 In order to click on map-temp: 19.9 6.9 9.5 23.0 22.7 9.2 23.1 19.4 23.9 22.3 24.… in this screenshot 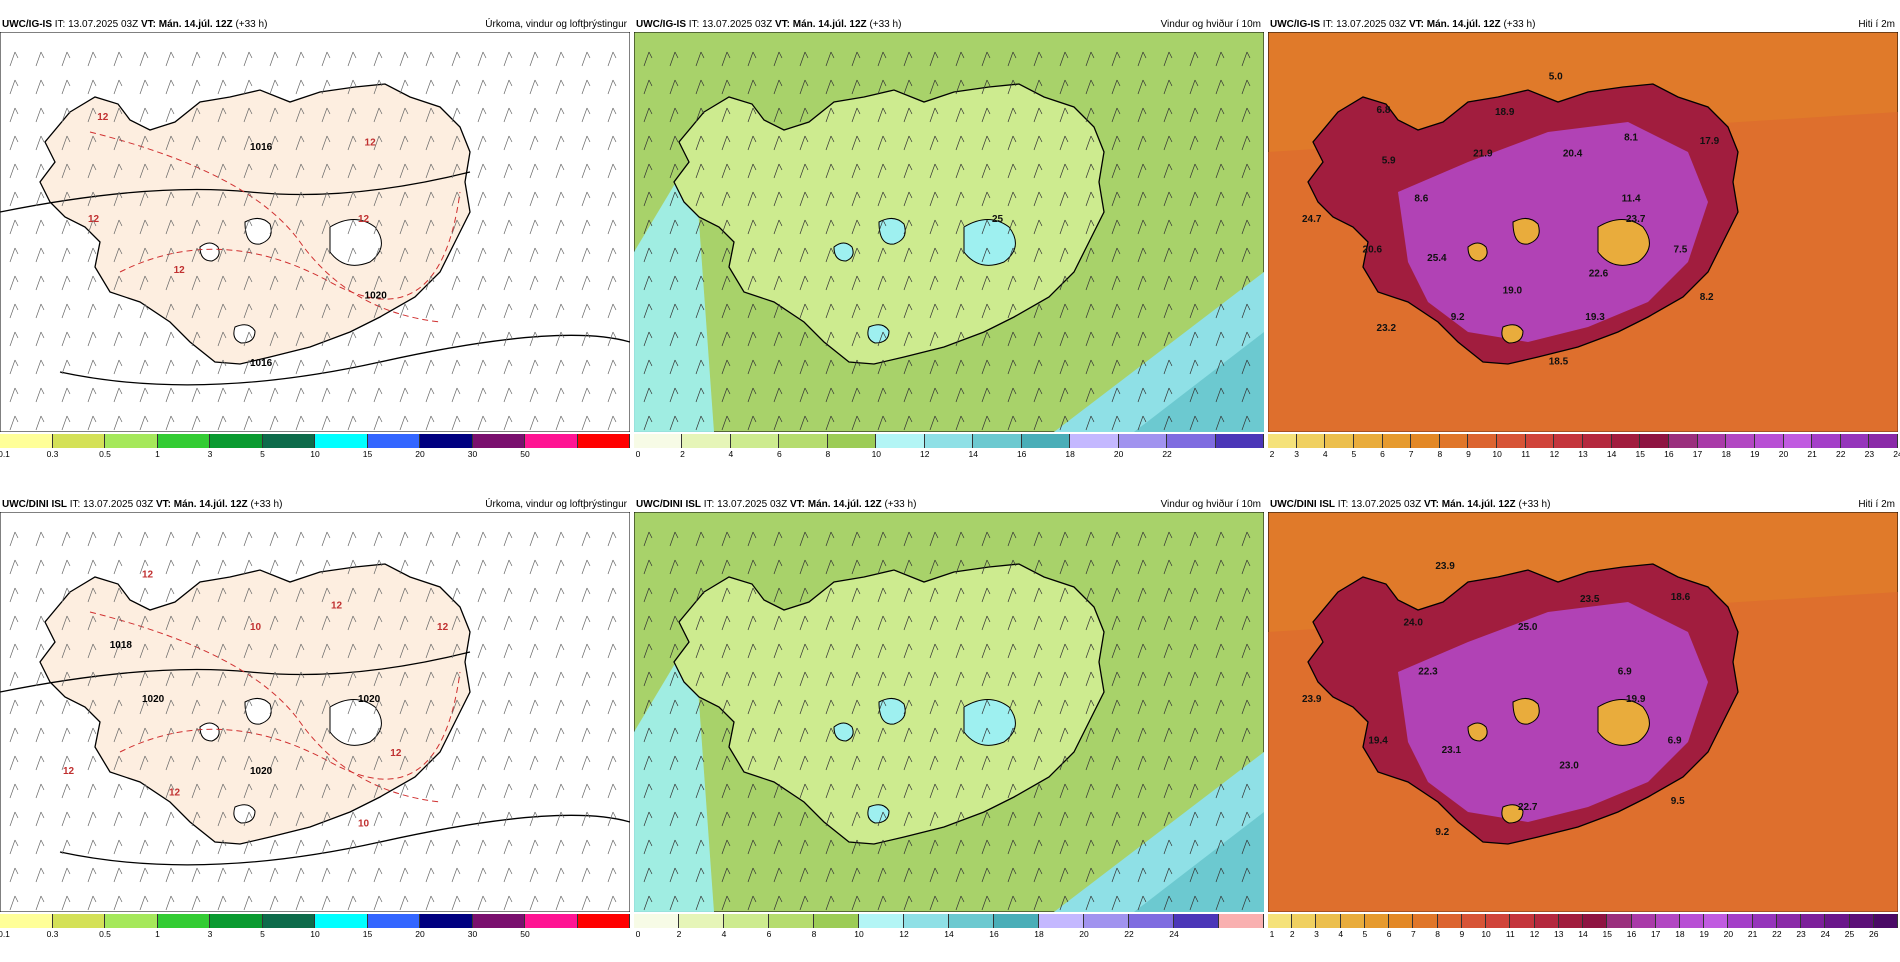, I will do `click(1583, 712)`.